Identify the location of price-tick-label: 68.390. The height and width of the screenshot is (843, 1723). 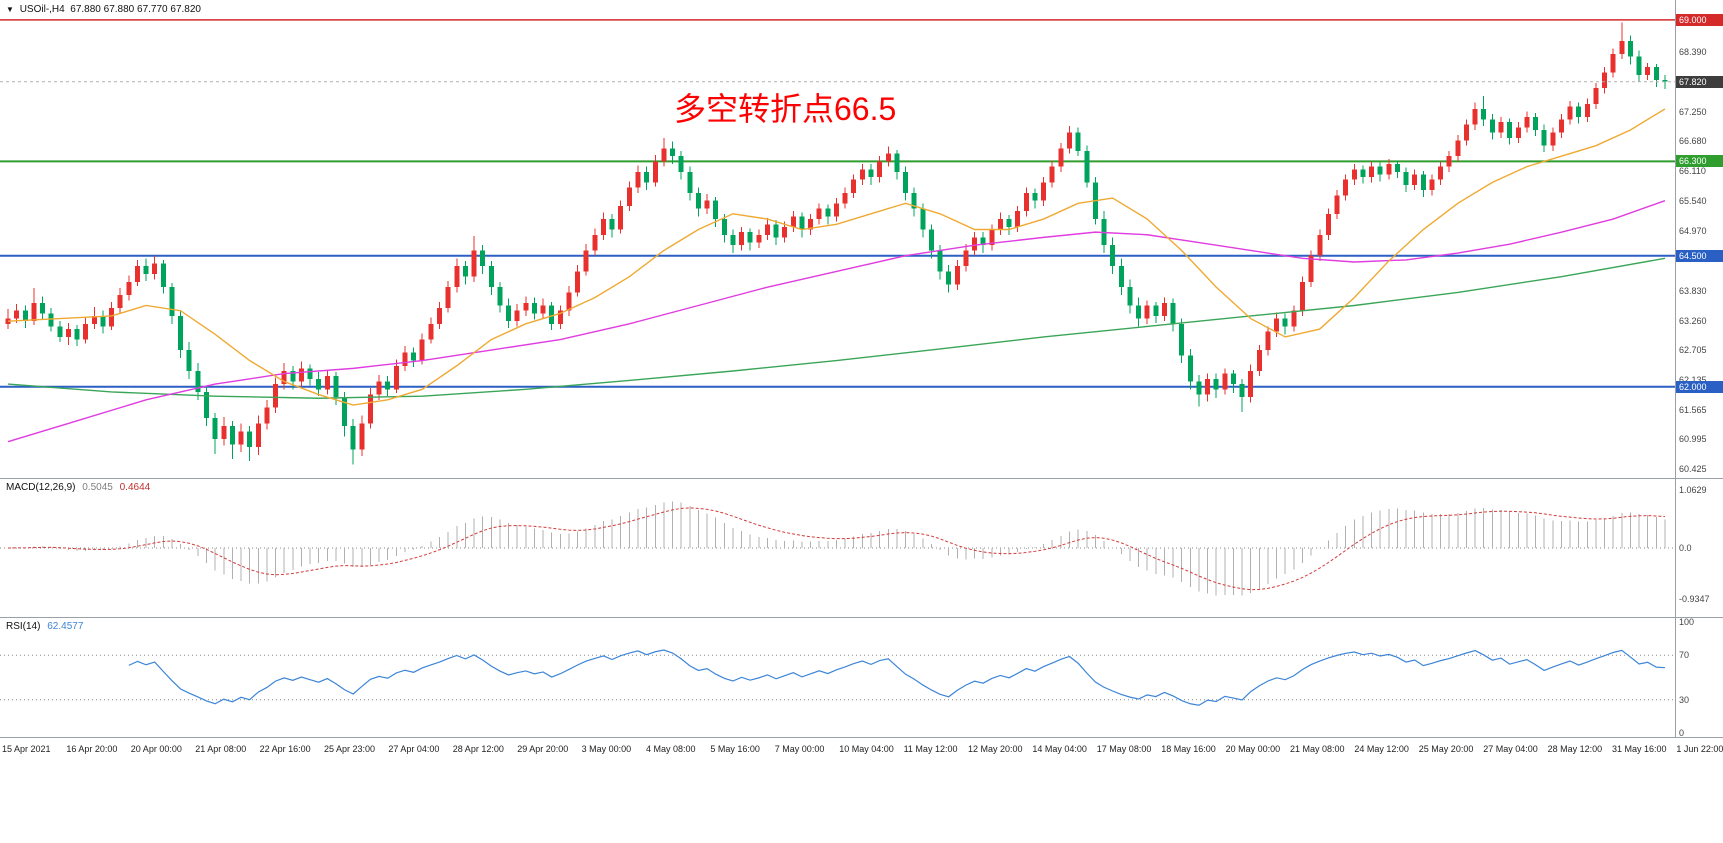
(1693, 51).